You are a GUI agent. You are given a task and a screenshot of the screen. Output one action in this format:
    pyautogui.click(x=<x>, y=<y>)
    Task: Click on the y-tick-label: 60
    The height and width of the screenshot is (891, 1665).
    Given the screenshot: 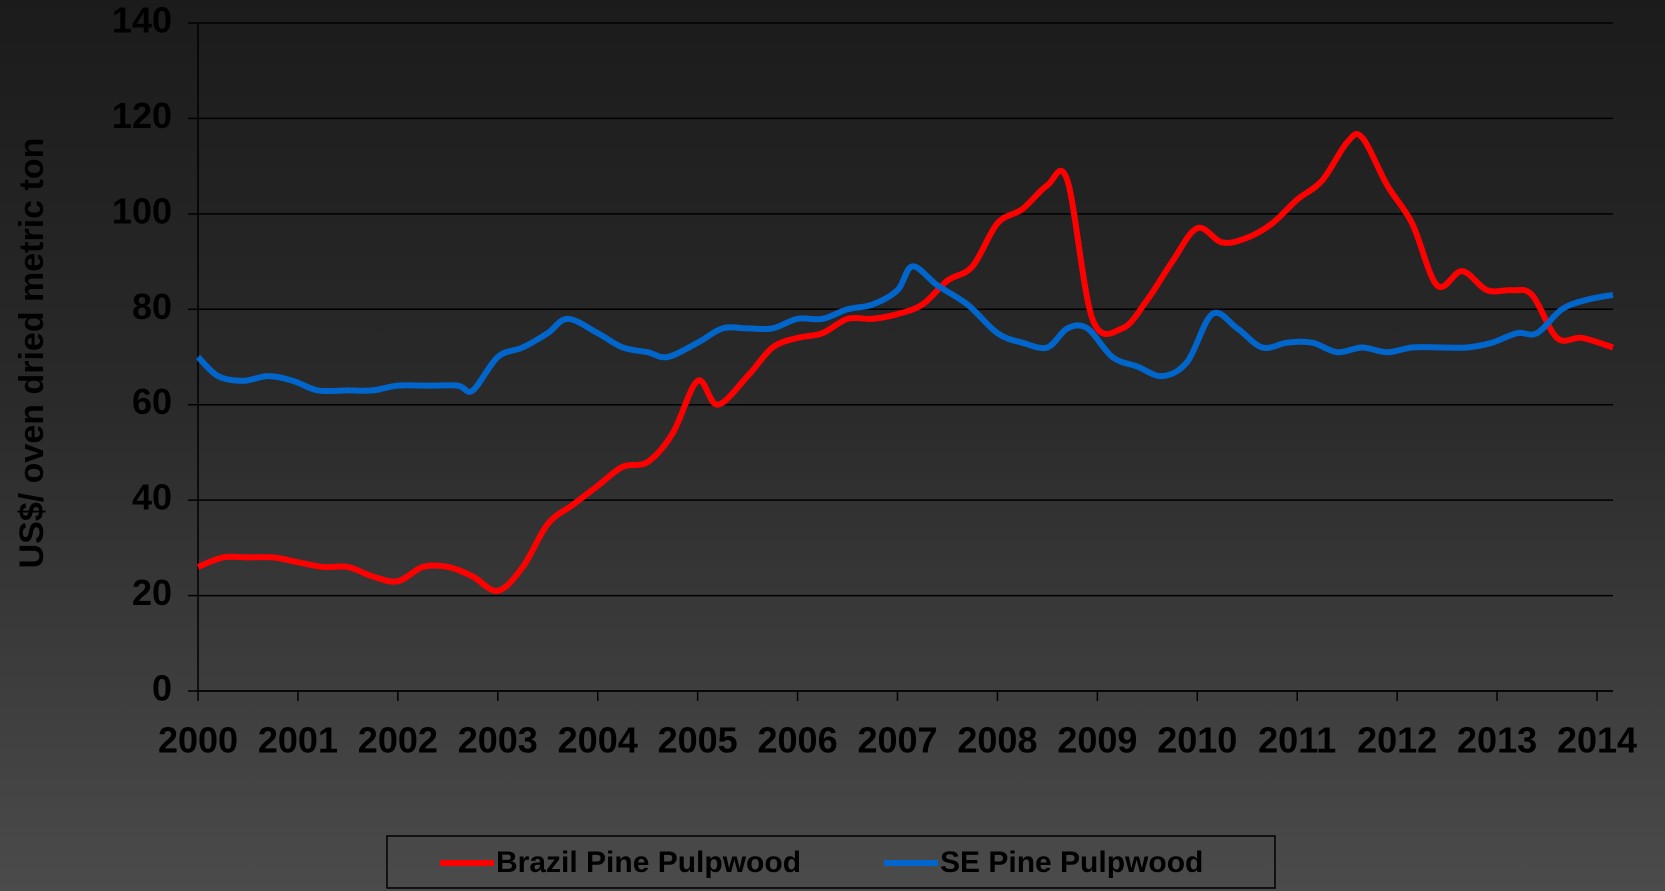 What is the action you would take?
    pyautogui.click(x=152, y=401)
    